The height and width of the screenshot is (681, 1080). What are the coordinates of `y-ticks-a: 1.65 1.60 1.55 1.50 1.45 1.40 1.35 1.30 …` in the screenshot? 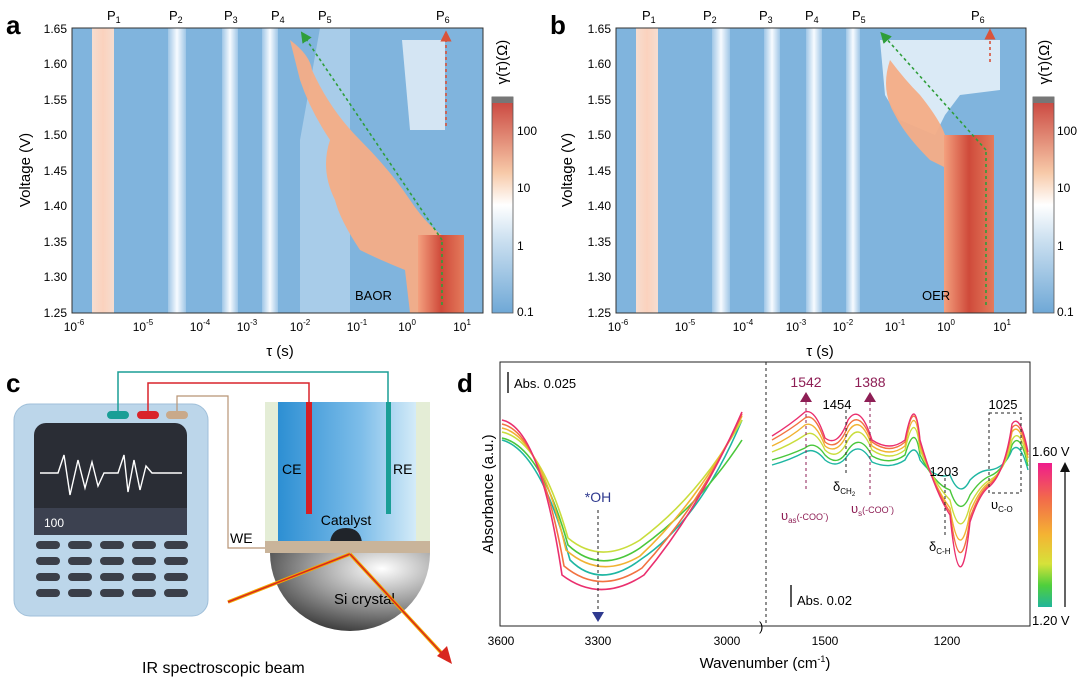 It's located at (56, 171).